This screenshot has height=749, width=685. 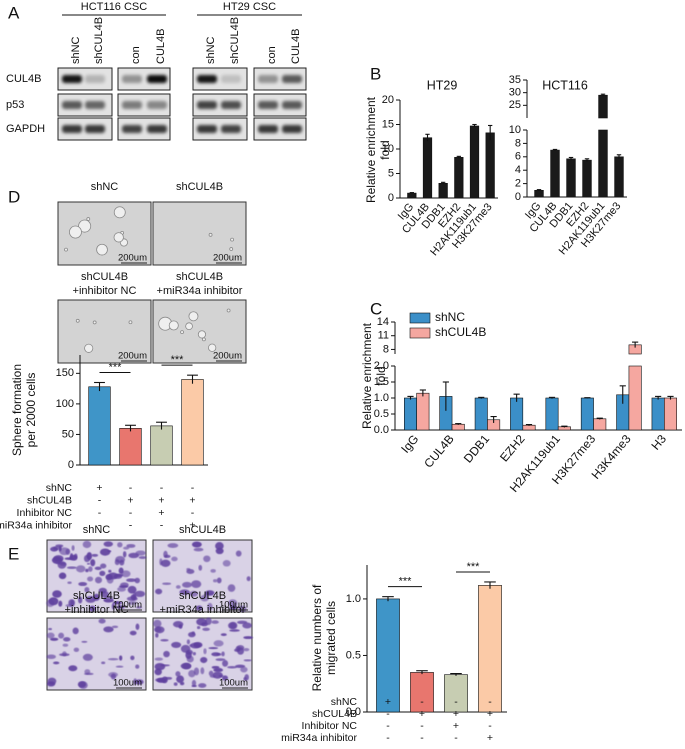 What do you see at coordinates (220, 129) in the screenshot?
I see `blot-box` at bounding box center [220, 129].